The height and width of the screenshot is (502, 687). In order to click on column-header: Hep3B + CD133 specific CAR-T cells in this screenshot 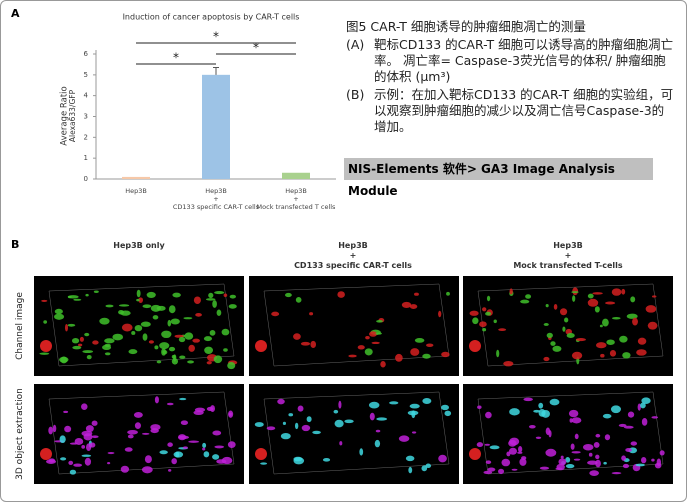, I will do `click(353, 255)`.